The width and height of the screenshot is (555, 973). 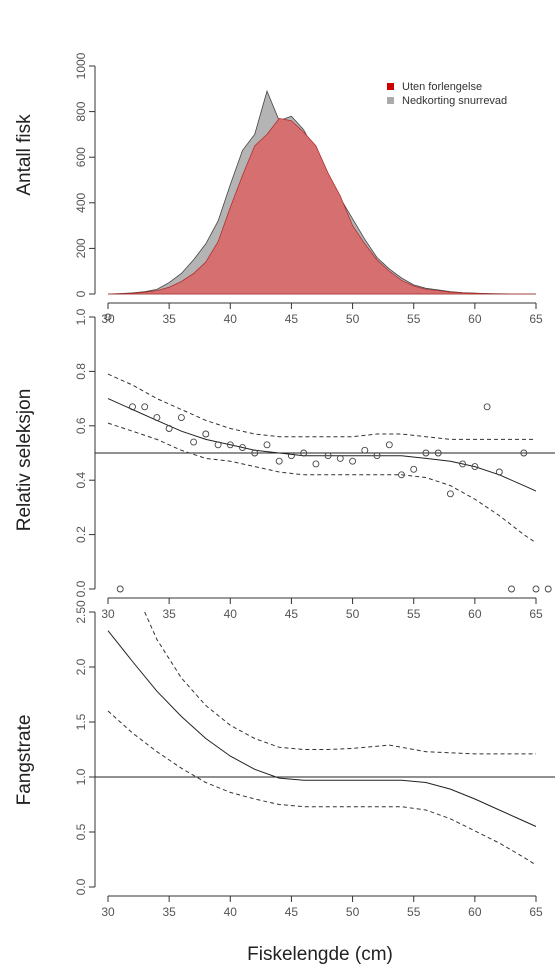 I want to click on legend-swatch-red, so click(x=390, y=86).